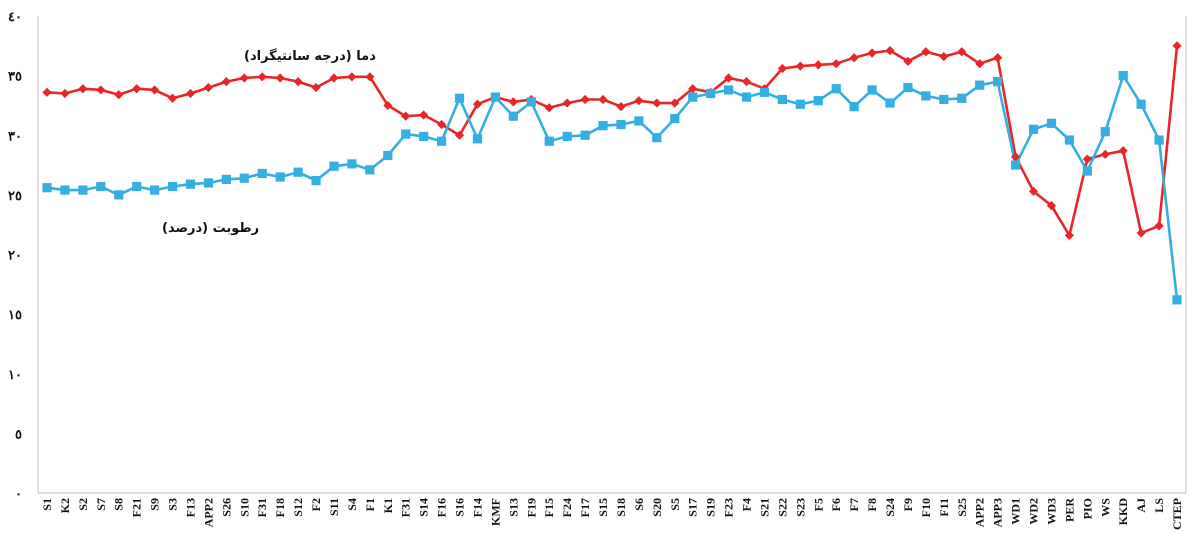 Image resolution: width=1192 pixels, height=547 pixels. Describe the element at coordinates (388, 505) in the screenshot. I see `x-tick-label: K1` at that location.